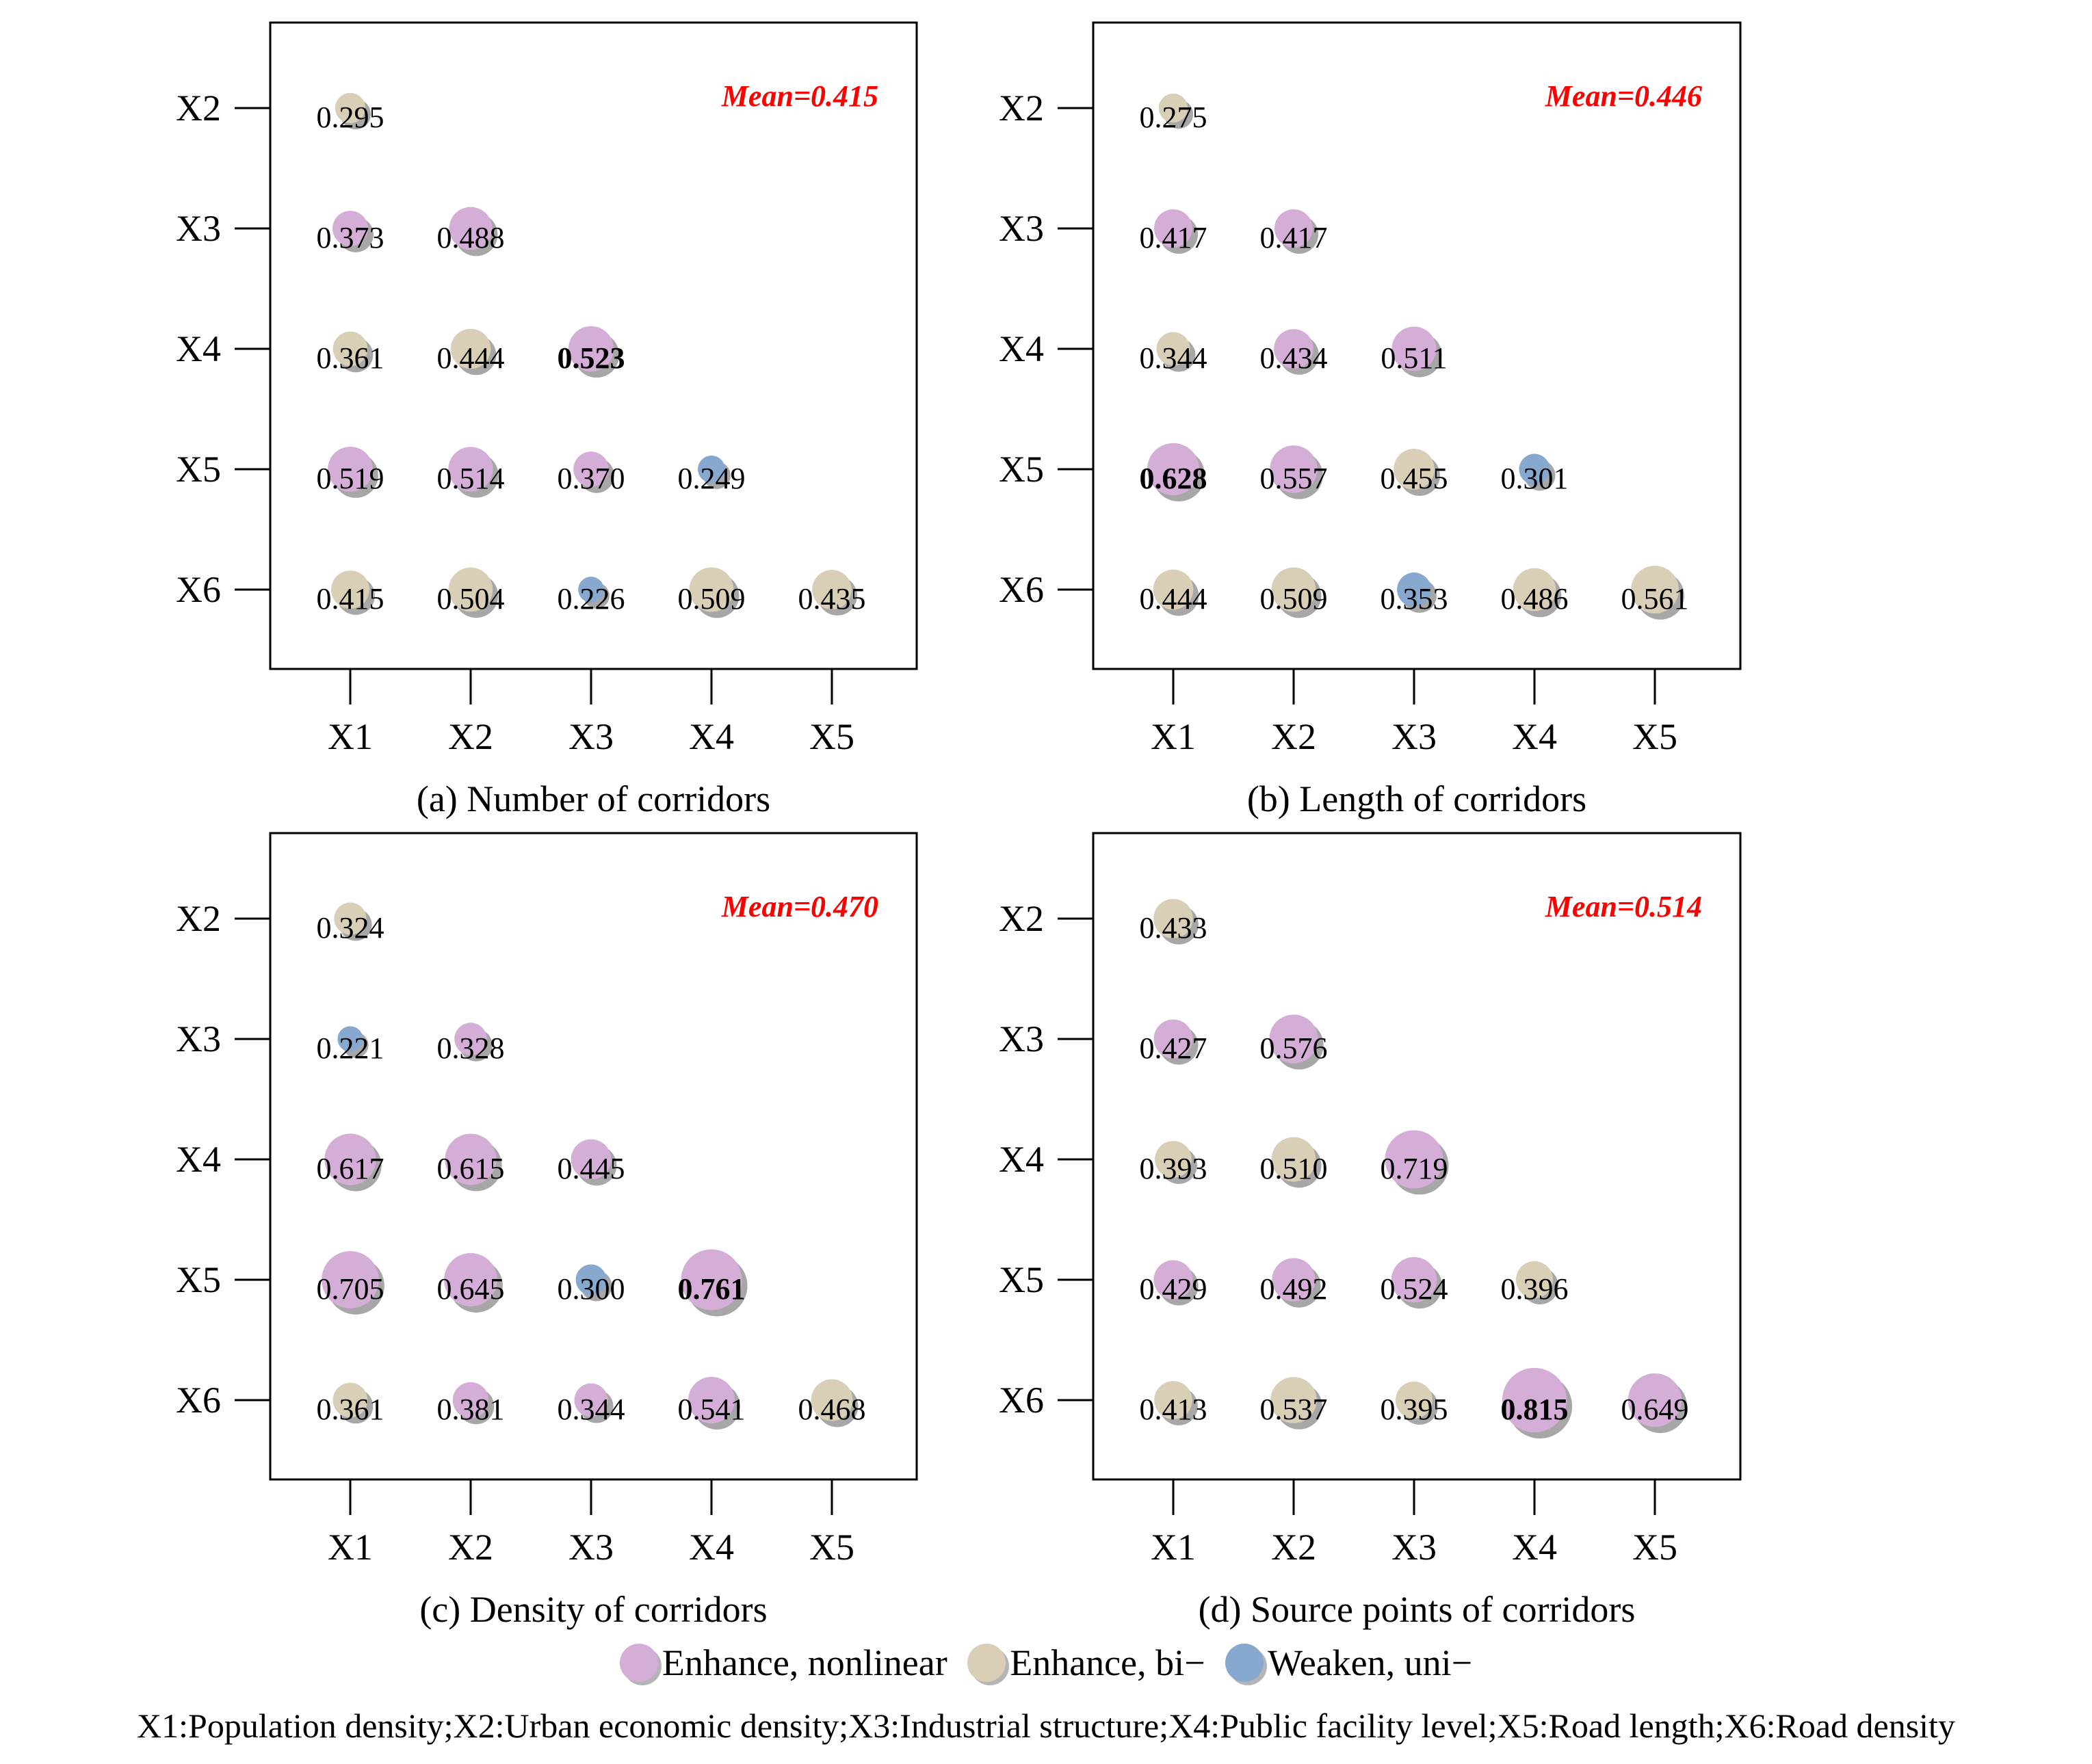 Image resolution: width=2092 pixels, height=1764 pixels. Describe the element at coordinates (593, 1609) in the screenshot. I see `panel-caption: (c) Density of corridors` at that location.